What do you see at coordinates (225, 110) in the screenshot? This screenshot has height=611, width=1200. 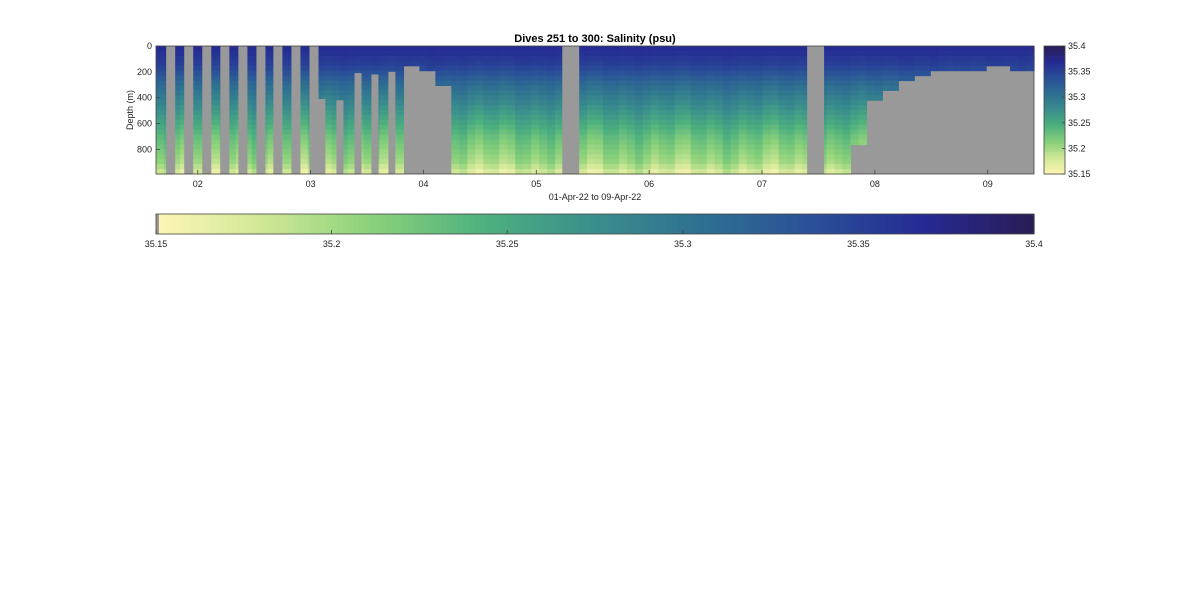 I see `nodata-band` at bounding box center [225, 110].